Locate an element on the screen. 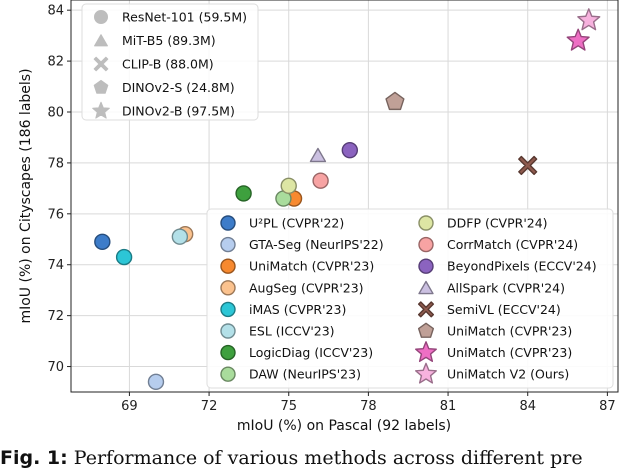 This screenshot has width=640, height=469. backbone-legend-label: DINOv2-B (97.5M) is located at coordinates (178, 111).